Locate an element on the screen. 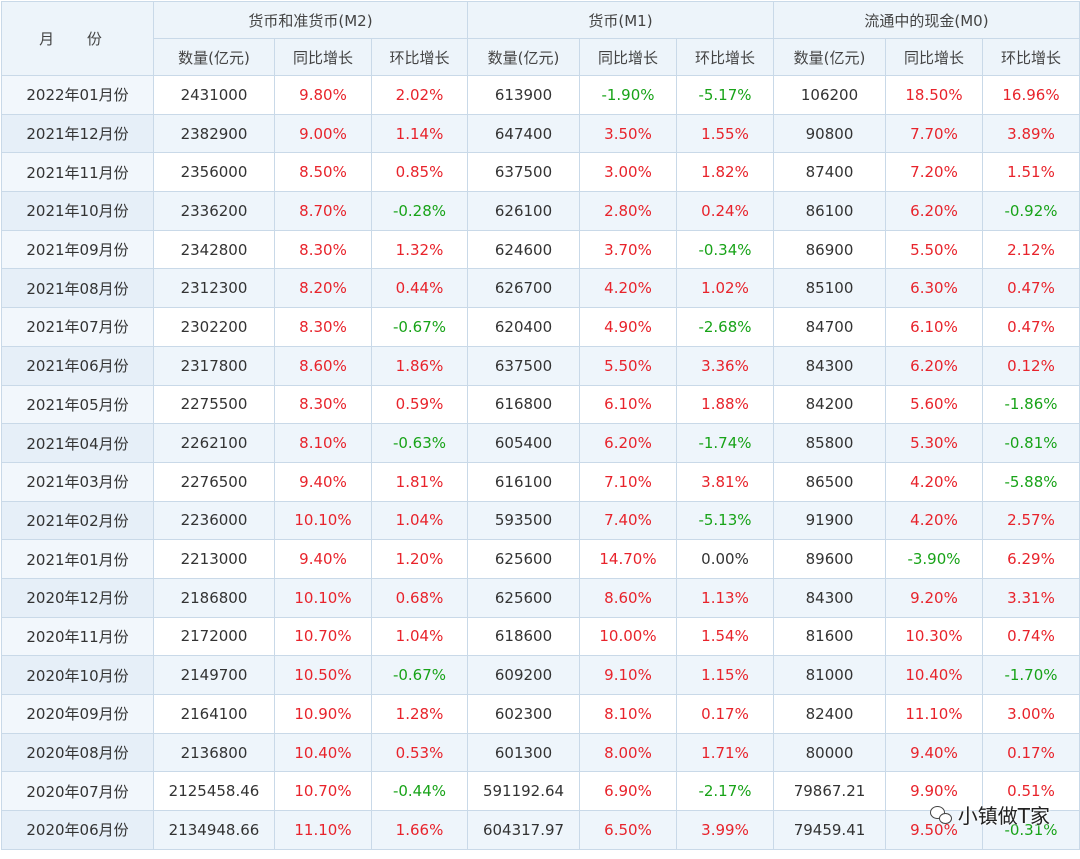  month-cell: 2021年11月份 is located at coordinates (77, 172).